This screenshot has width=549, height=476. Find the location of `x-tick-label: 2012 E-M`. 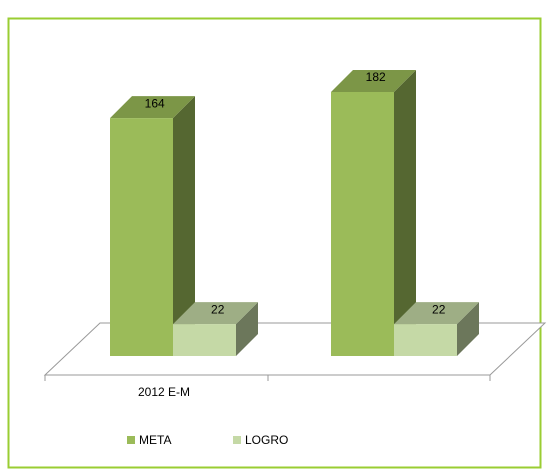

x-tick-label: 2012 E-M is located at coordinates (164, 392).